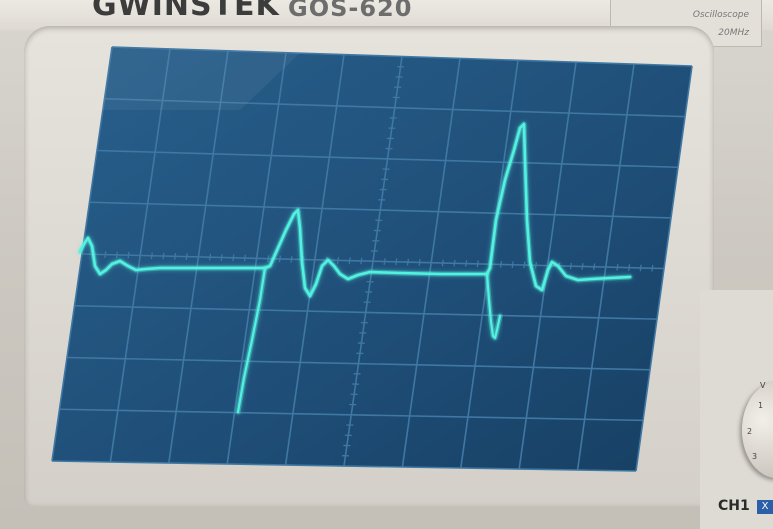  Describe the element at coordinates (750, 431) in the screenshot. I see `knob-mark-2: 2` at that location.